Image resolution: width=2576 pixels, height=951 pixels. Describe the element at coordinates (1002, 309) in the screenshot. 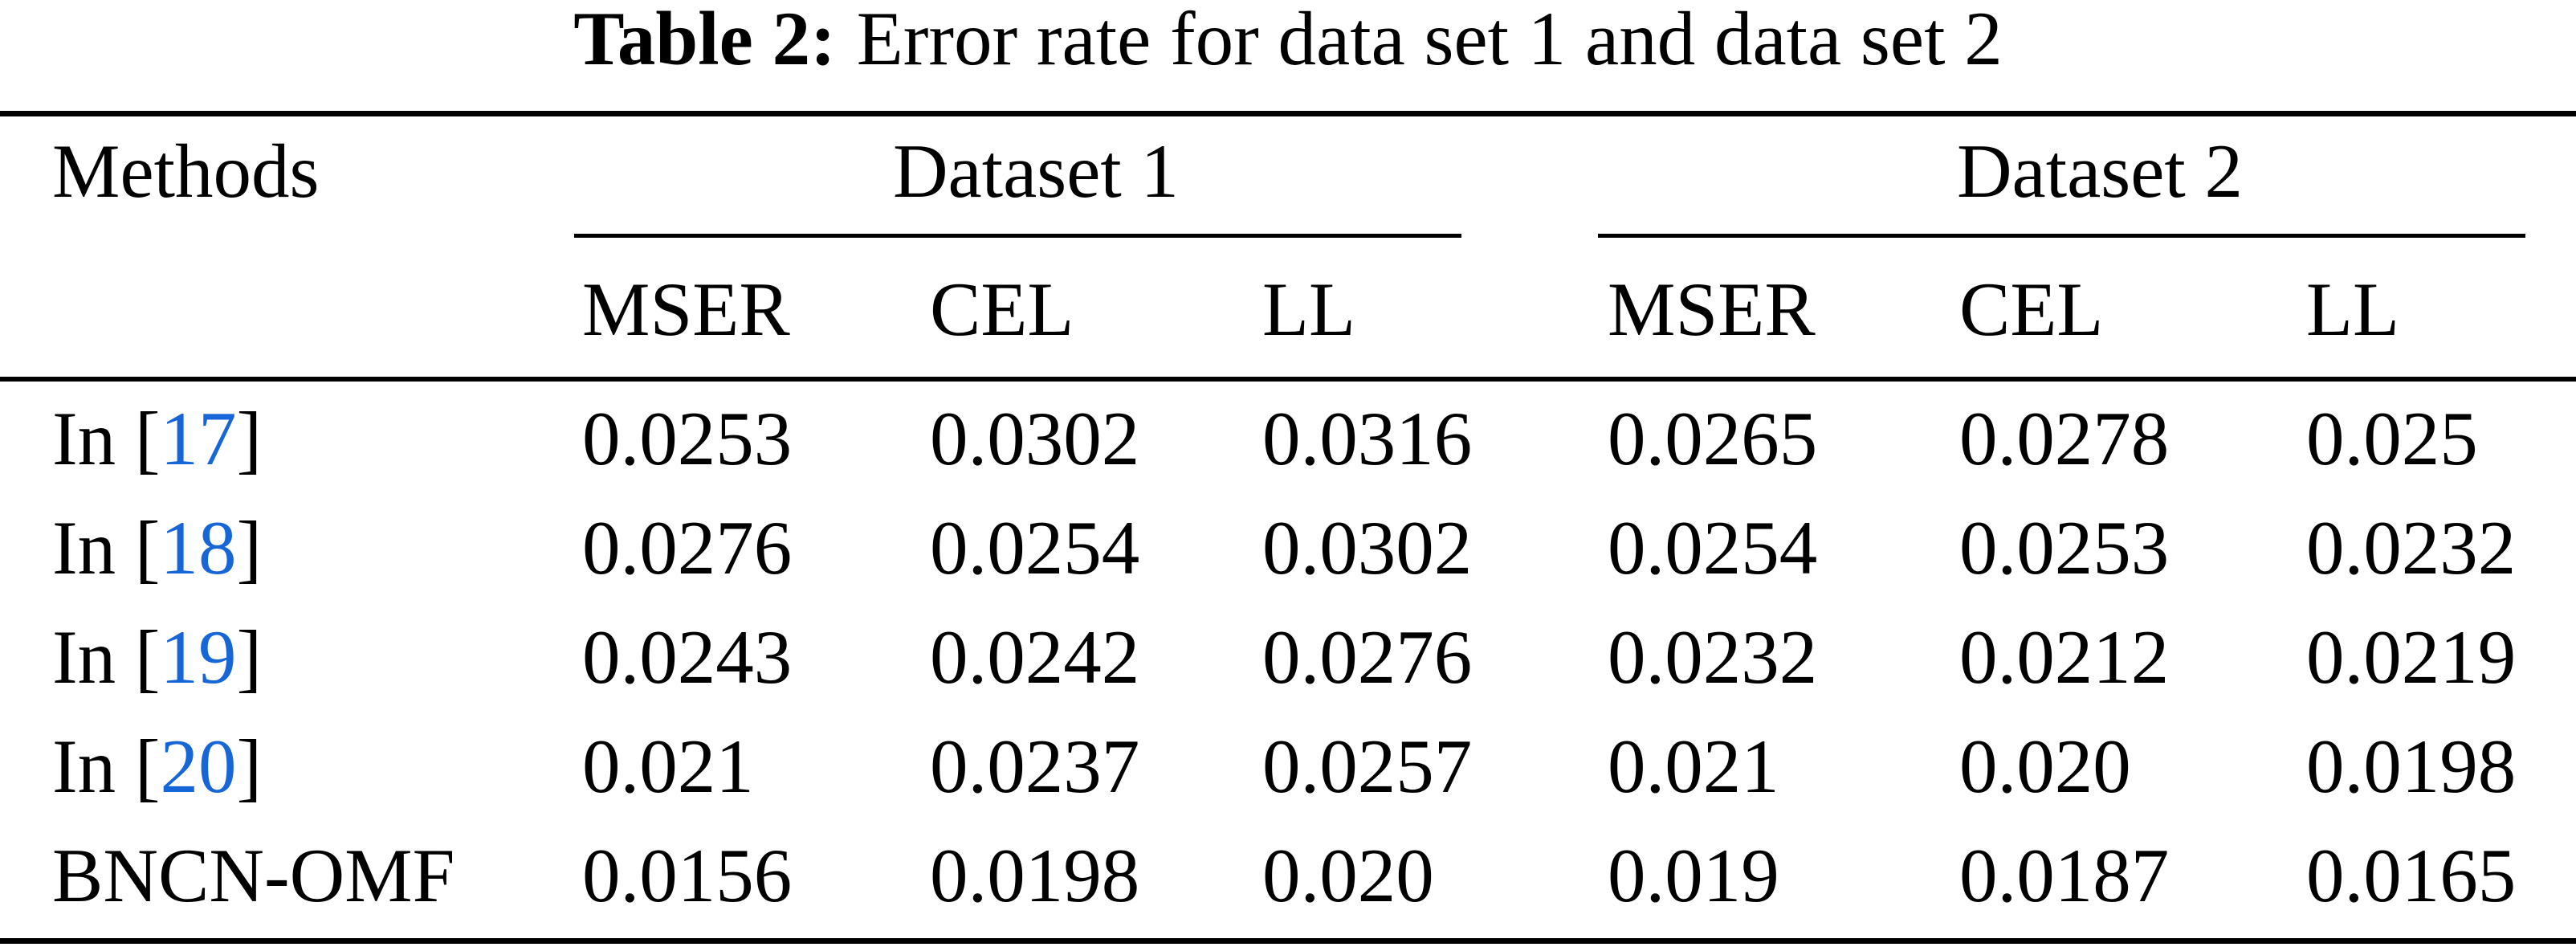

I see `col-header-cel-ds1: CEL` at that location.